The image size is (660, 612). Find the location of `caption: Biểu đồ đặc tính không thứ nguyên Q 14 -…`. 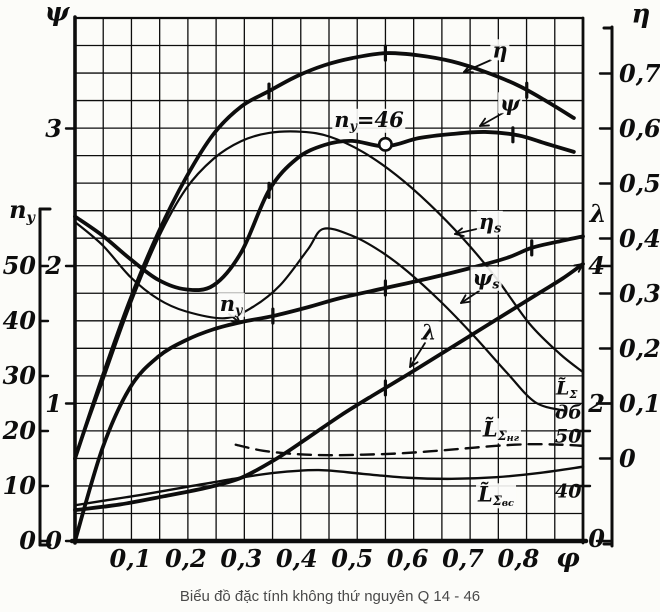

caption: Biểu đồ đặc tính không thứ nguyên Q 14 -… is located at coordinates (330, 596).